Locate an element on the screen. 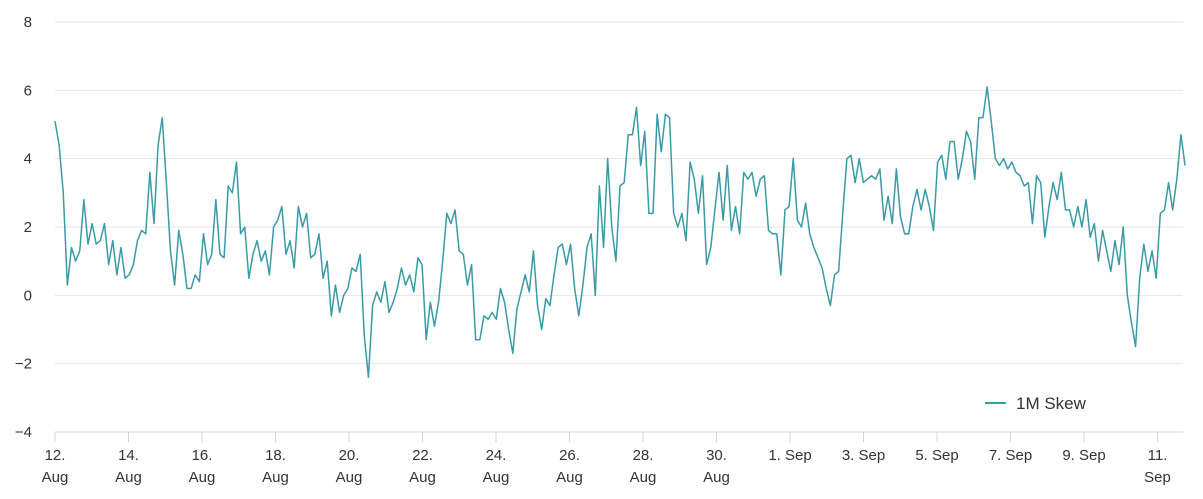  x-tick-label: 28. is located at coordinates (643, 455).